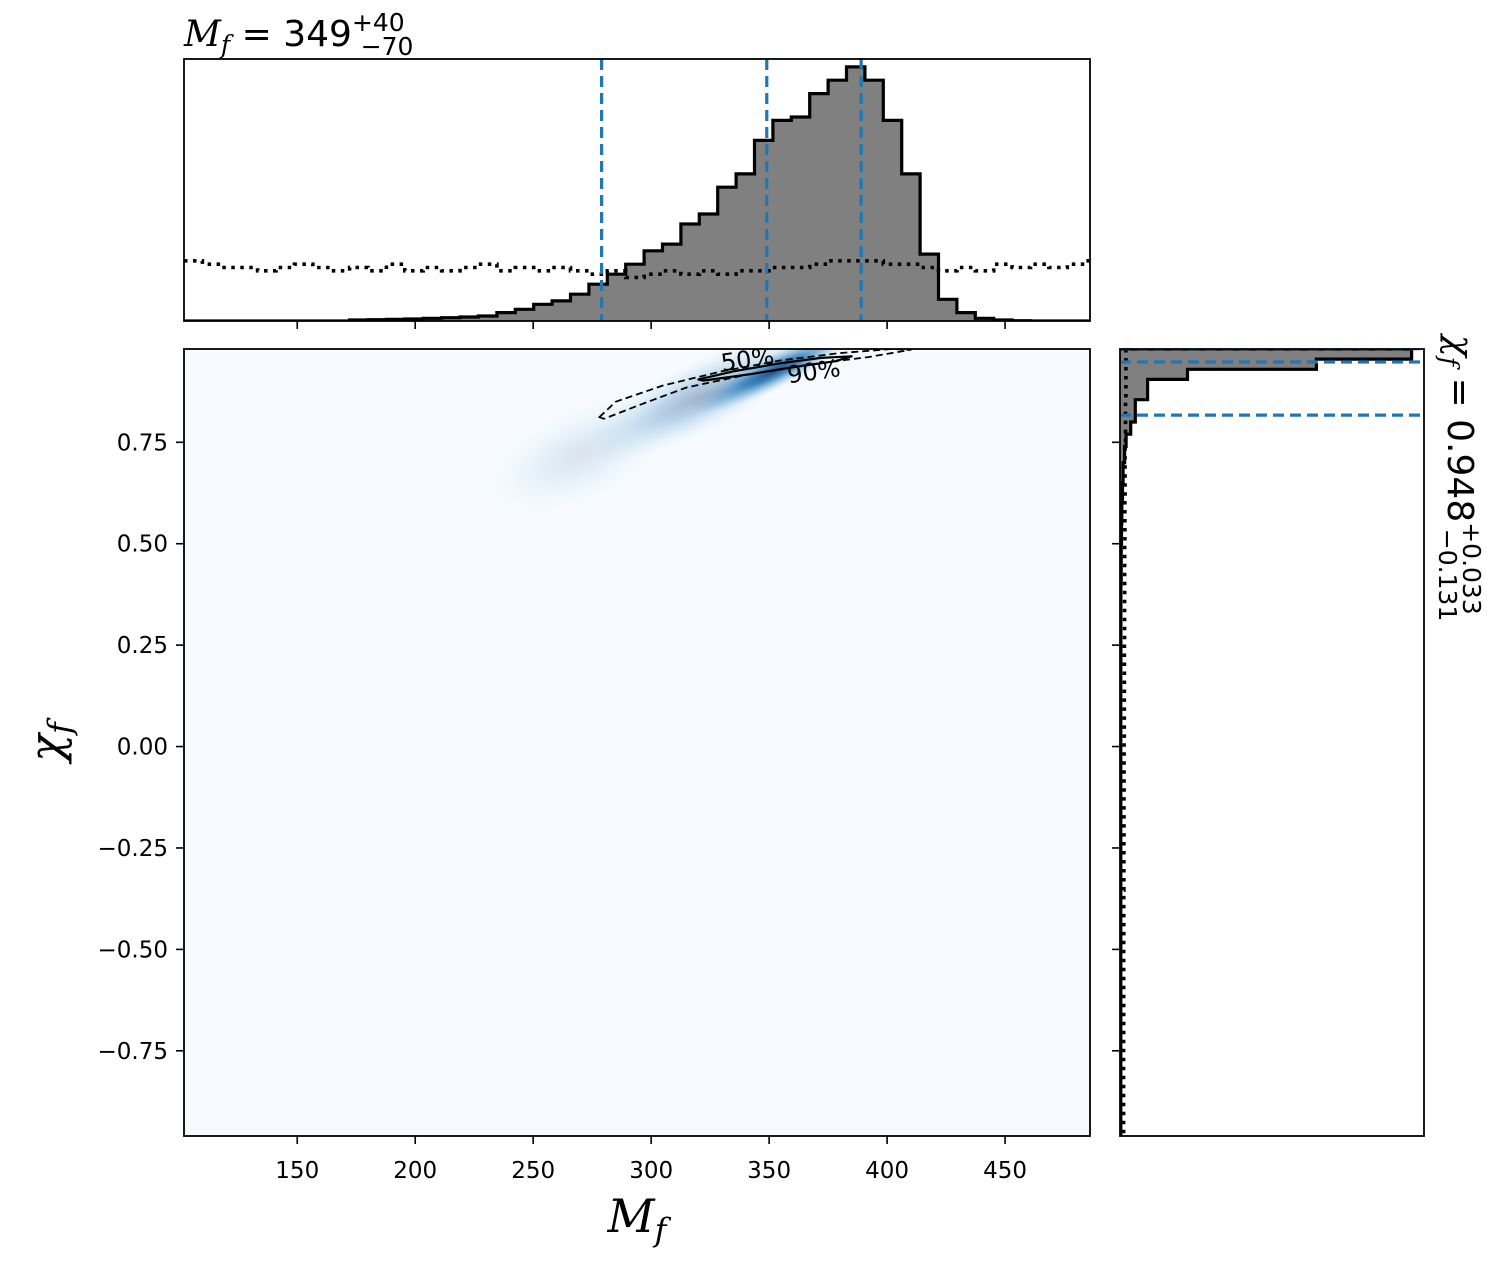 The height and width of the screenshot is (1264, 1512). Describe the element at coordinates (887, 1171) in the screenshot. I see `x-tick-label: 400` at that location.